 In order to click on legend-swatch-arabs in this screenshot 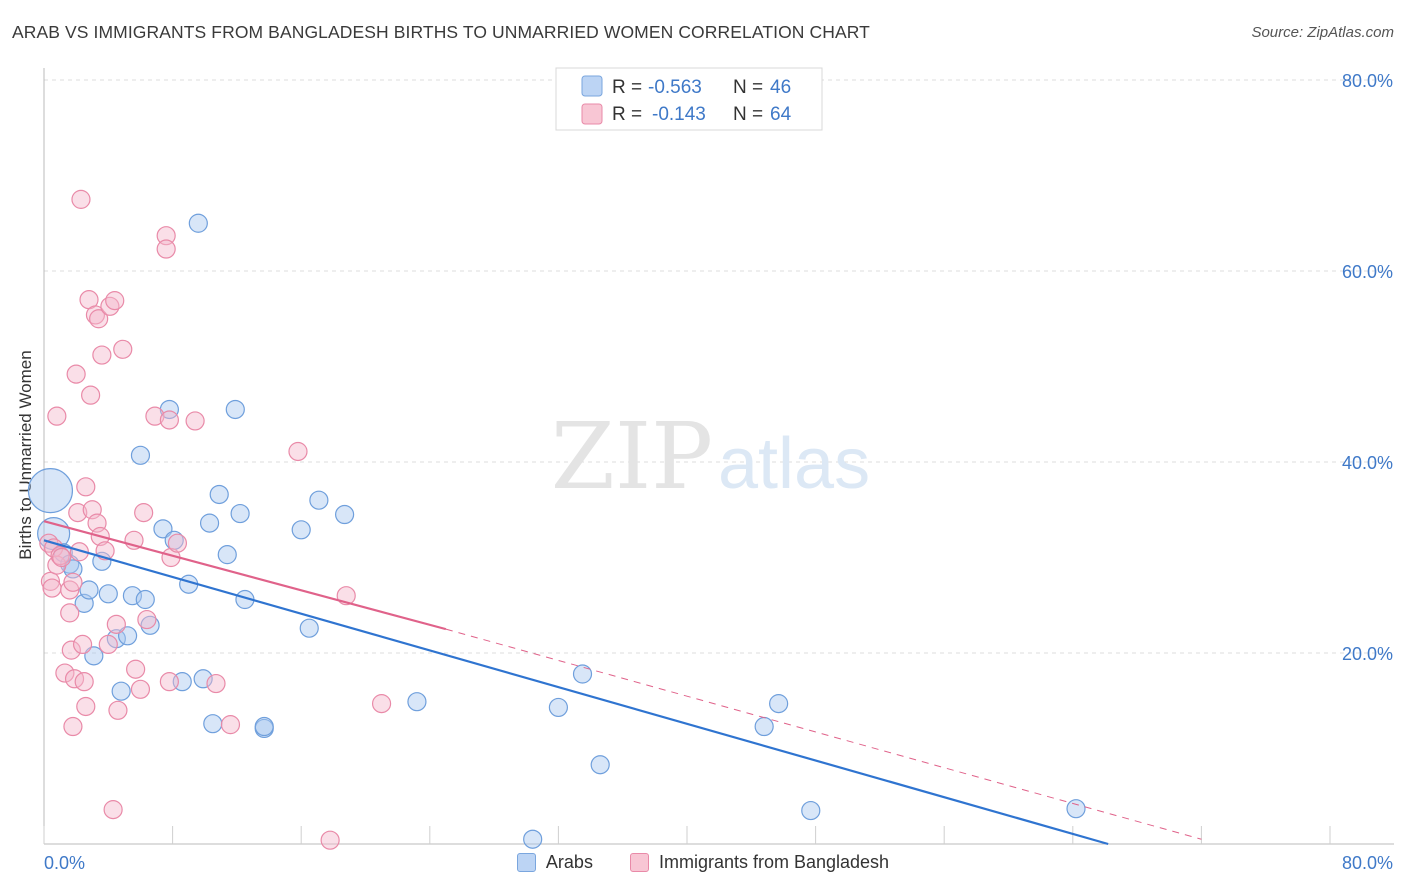, I will do `click(592, 86)`.